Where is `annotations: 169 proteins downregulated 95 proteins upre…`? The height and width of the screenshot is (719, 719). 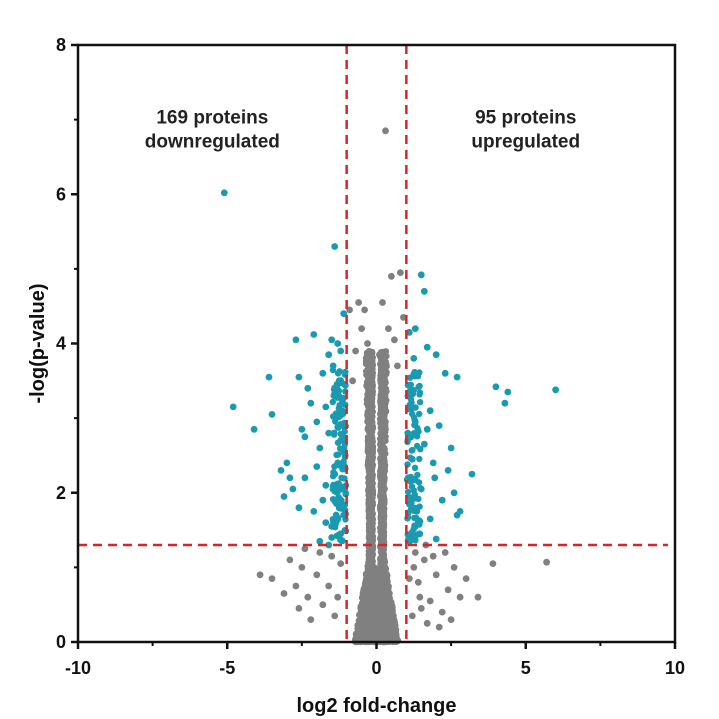
annotations: 169 proteins downregulated 95 proteins upre… is located at coordinates (362, 129).